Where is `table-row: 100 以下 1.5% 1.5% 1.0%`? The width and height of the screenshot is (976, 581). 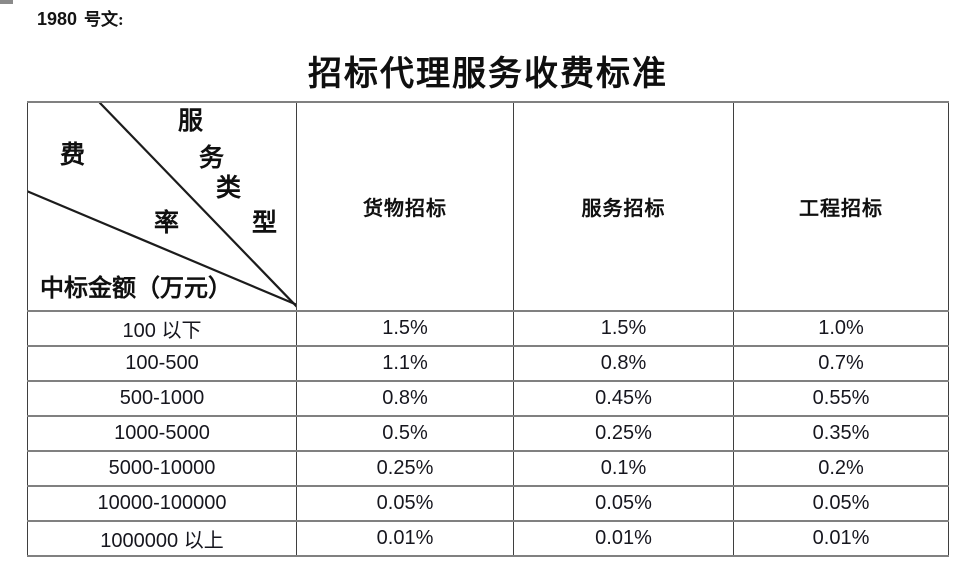
table-row: 100 以下 1.5% 1.5% 1.0% is located at coordinates (488, 328).